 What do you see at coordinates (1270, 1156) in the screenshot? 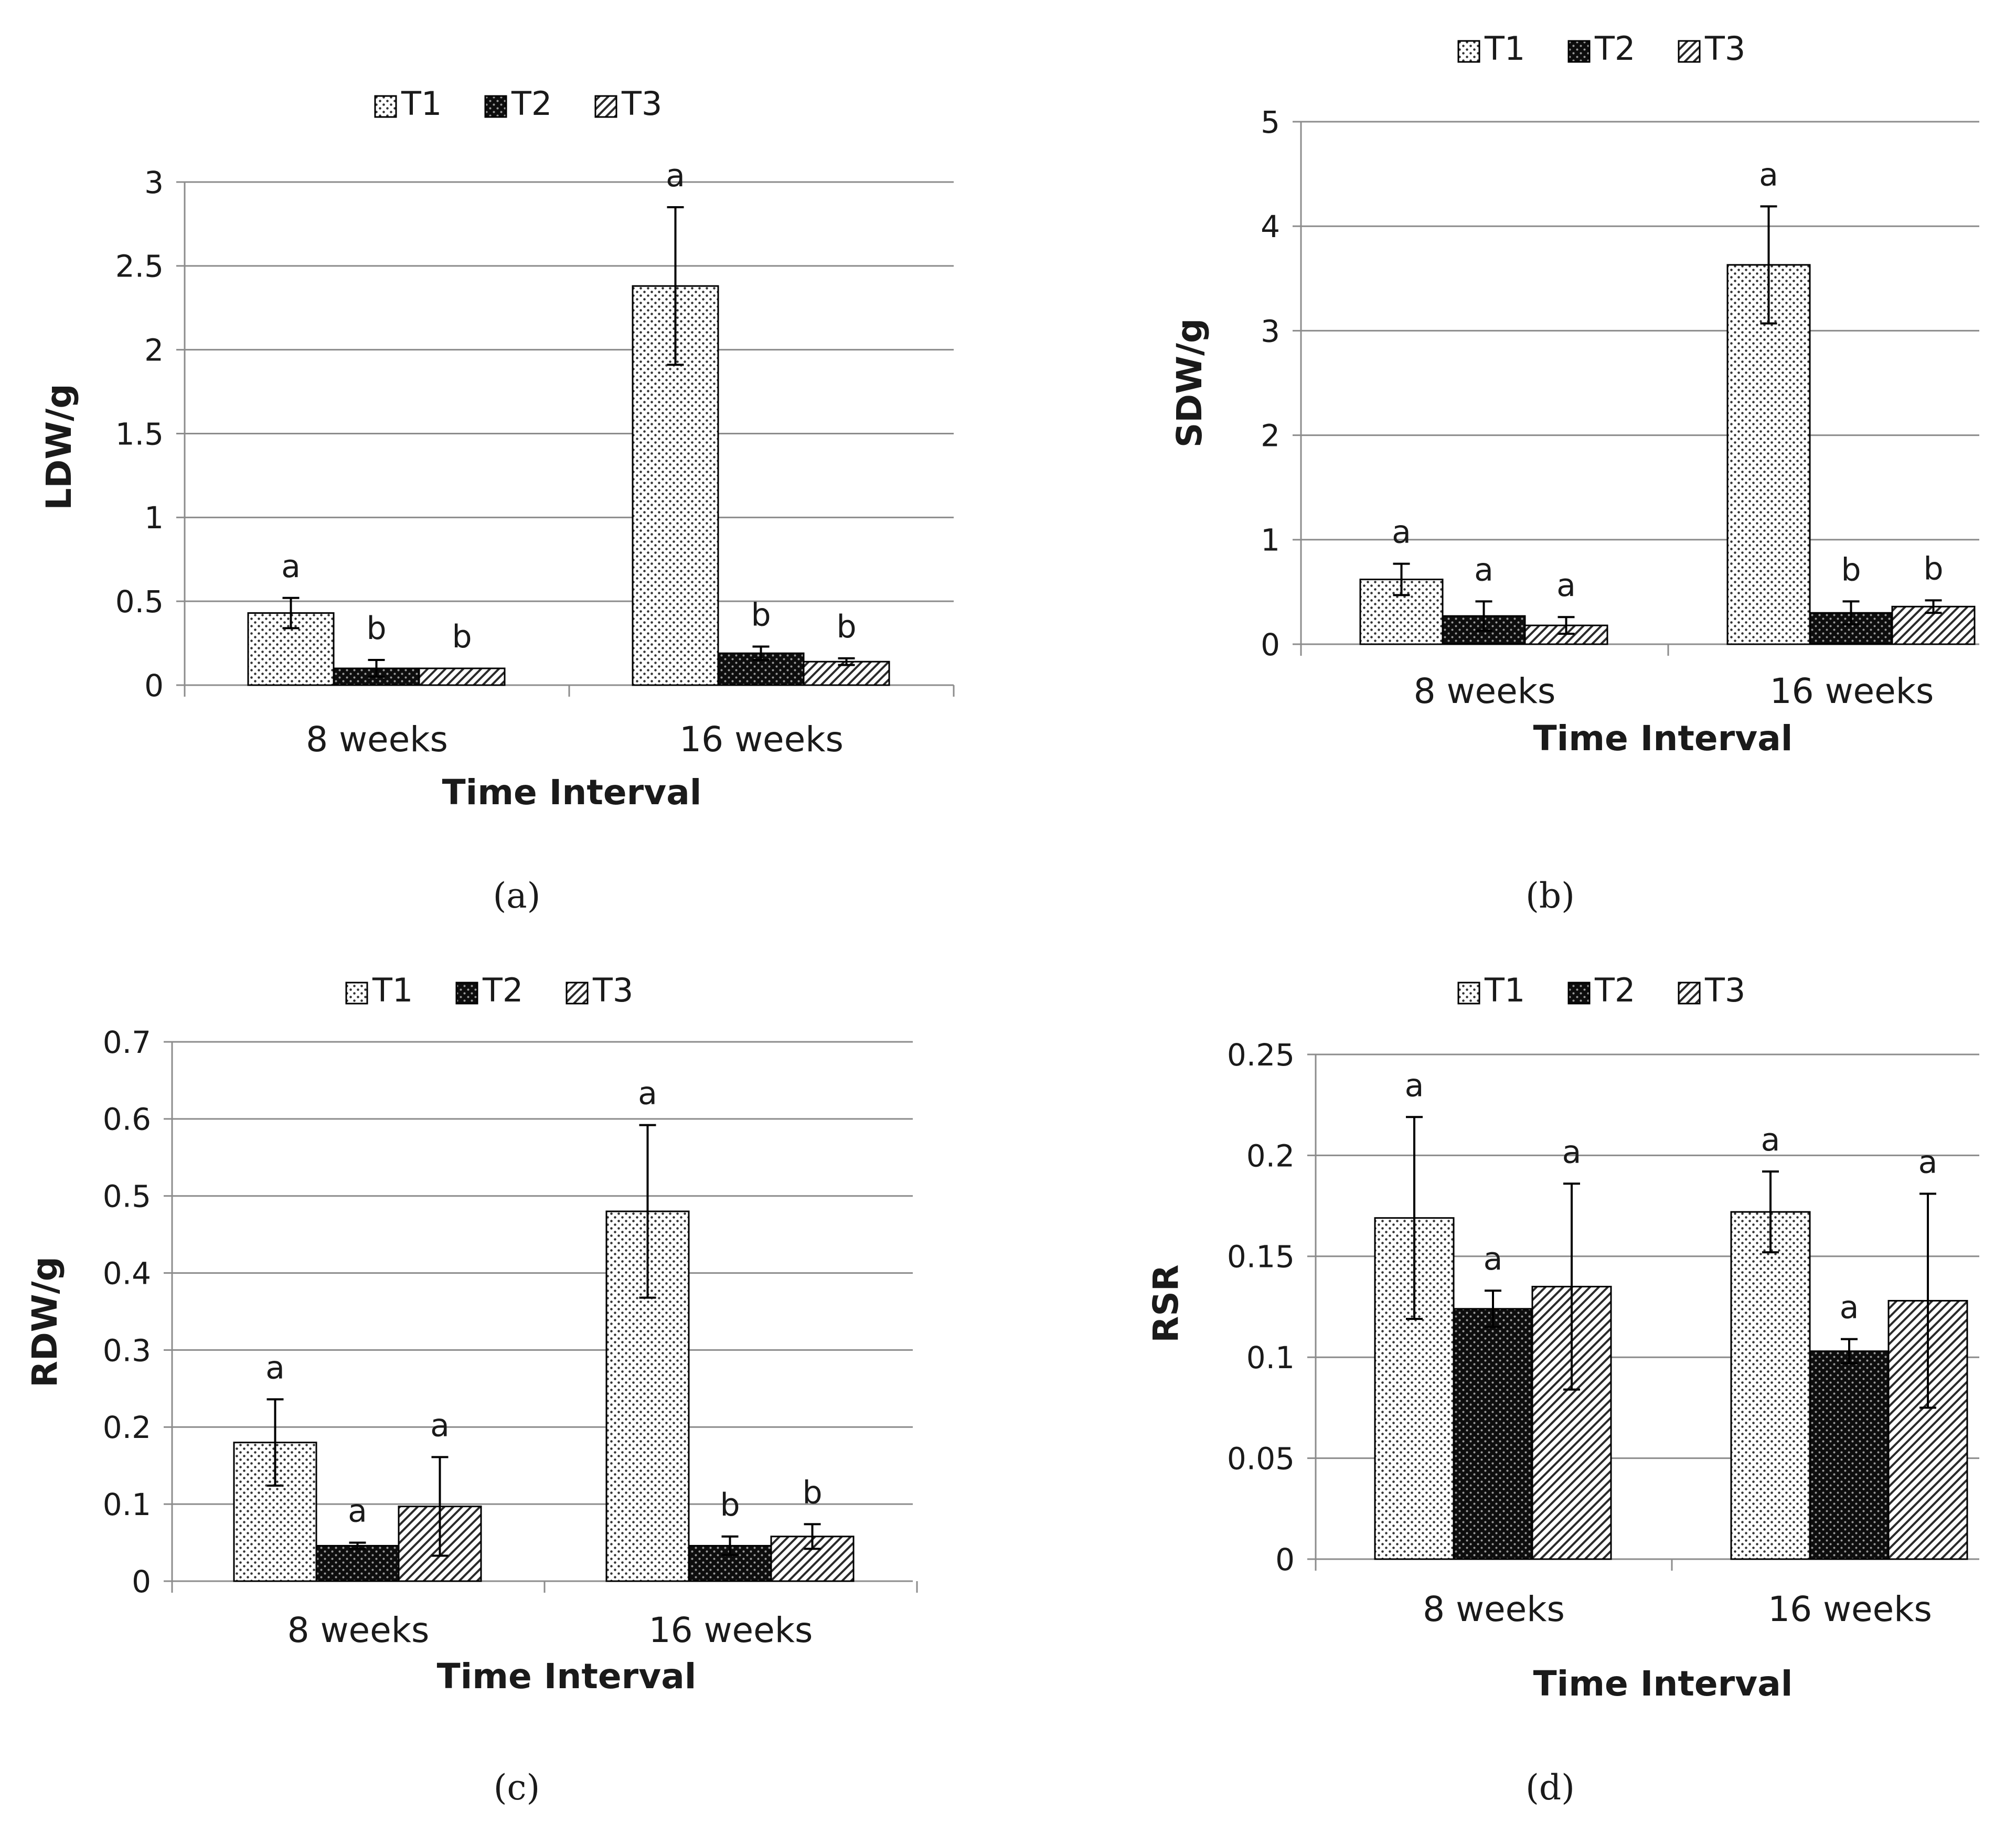
I see `y-tick-label: 0.2` at bounding box center [1270, 1156].